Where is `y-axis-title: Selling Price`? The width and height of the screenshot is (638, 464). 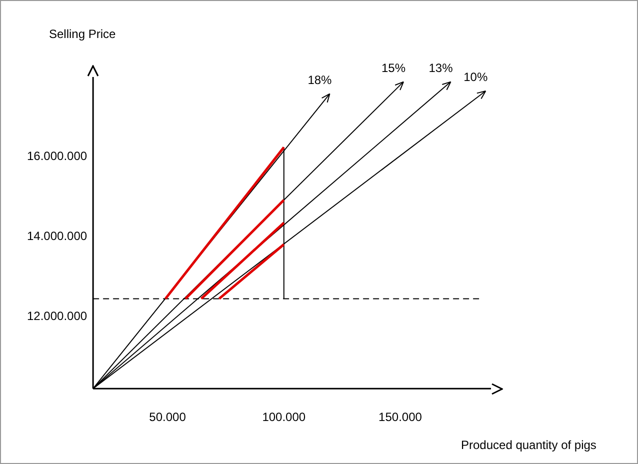 y-axis-title: Selling Price is located at coordinates (82, 34).